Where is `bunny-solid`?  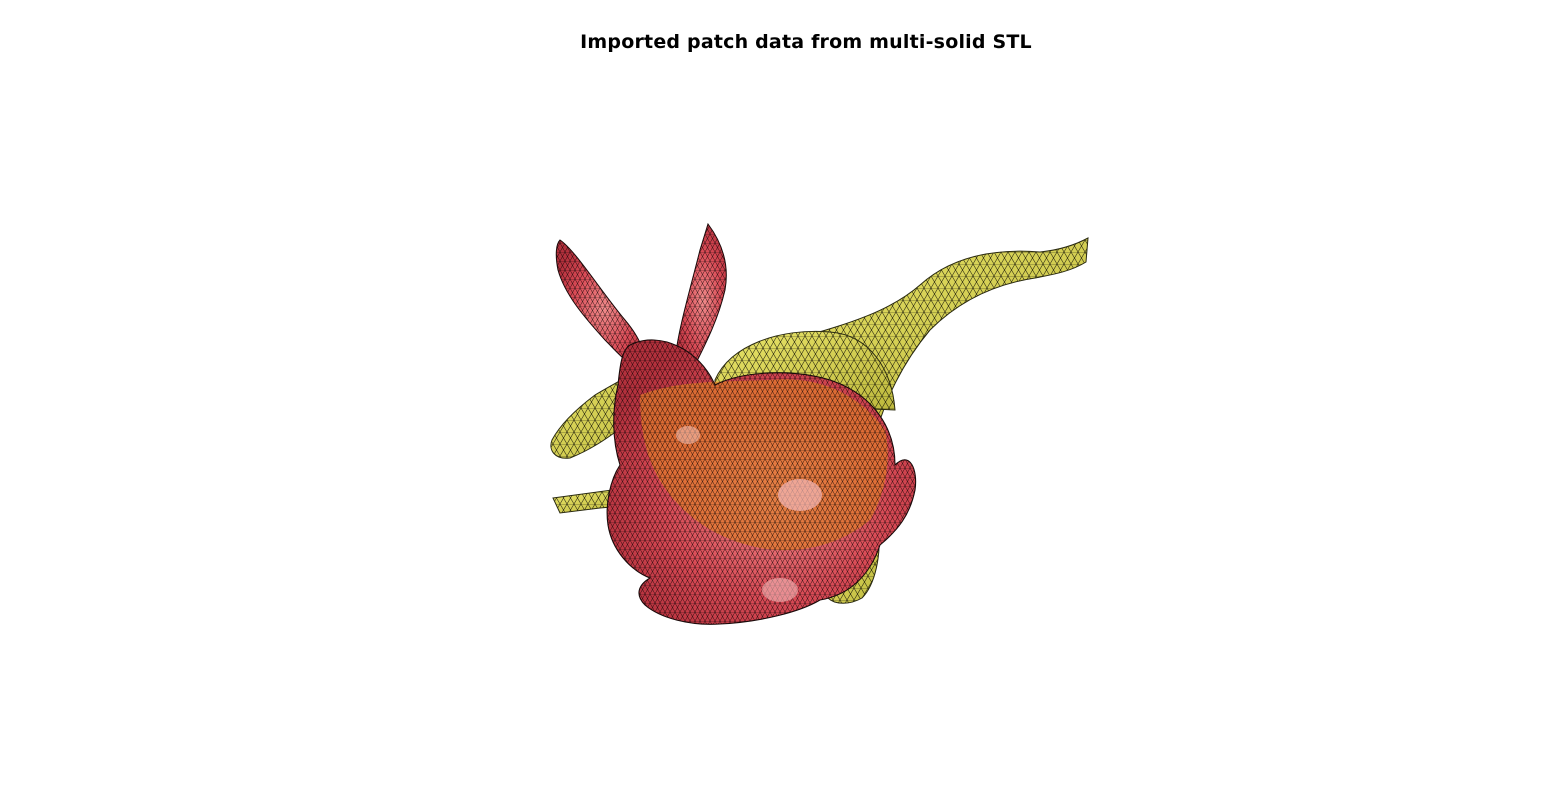
bunny-solid is located at coordinates (736, 423).